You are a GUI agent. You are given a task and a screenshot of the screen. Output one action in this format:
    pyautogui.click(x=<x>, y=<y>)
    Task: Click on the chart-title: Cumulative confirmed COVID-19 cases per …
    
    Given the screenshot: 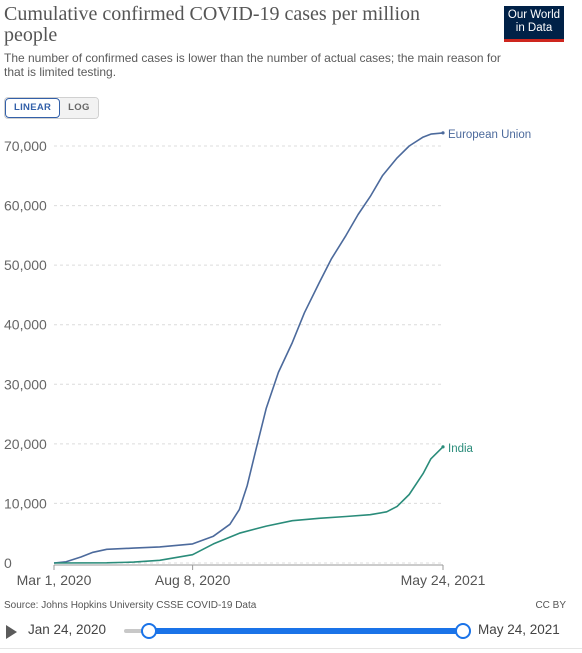 What is the action you would take?
    pyautogui.click(x=212, y=24)
    